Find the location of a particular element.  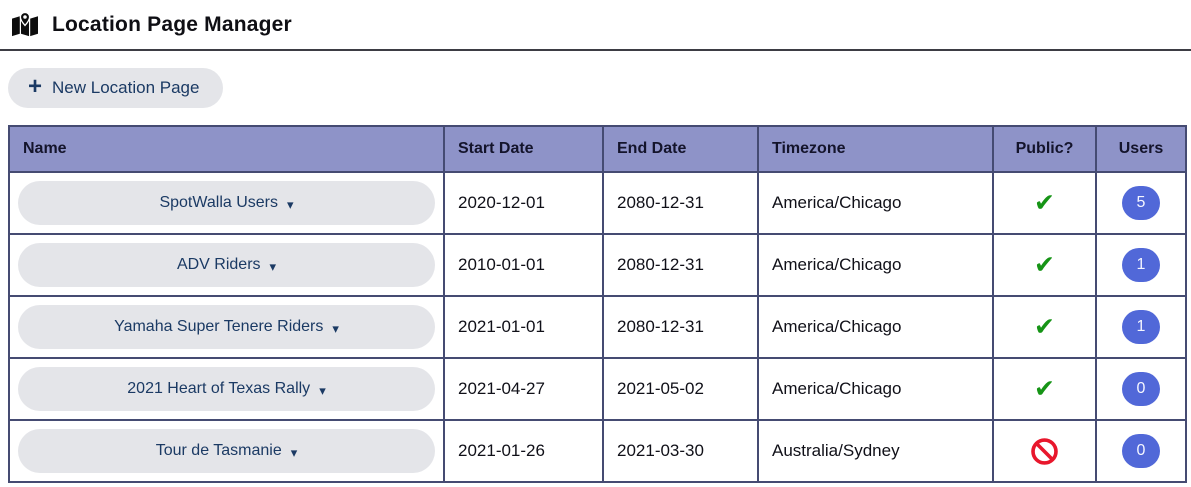

map-marked-icon is located at coordinates (25, 23).